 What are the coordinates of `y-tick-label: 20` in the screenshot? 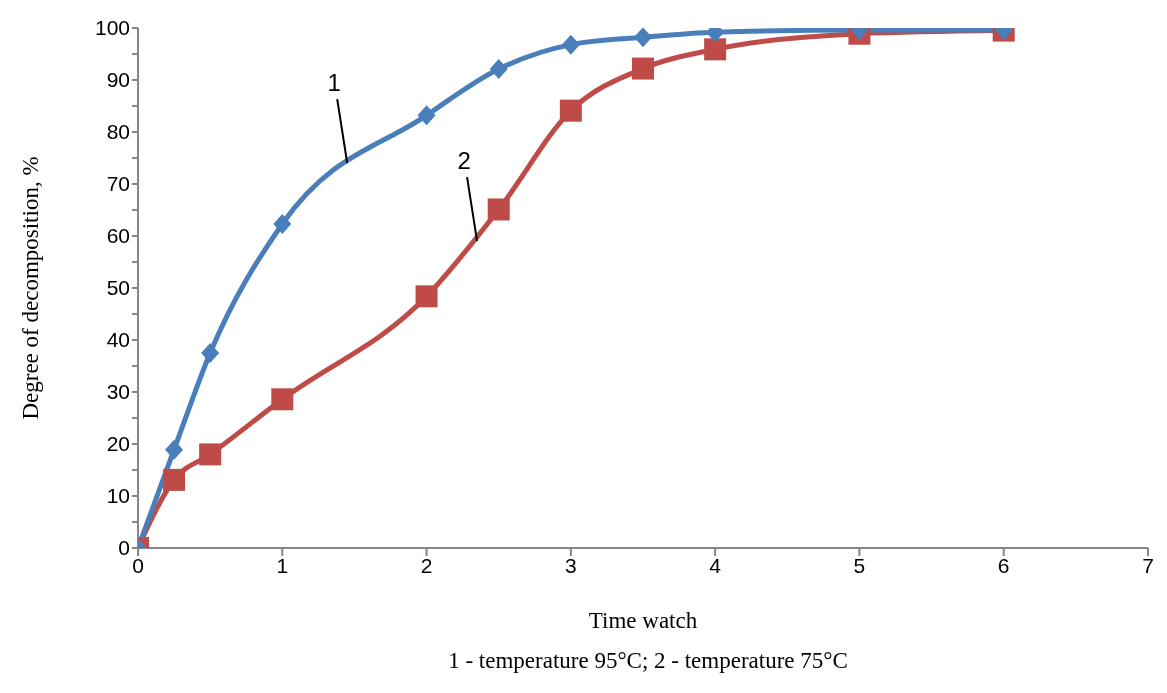 It's located at (118, 444).